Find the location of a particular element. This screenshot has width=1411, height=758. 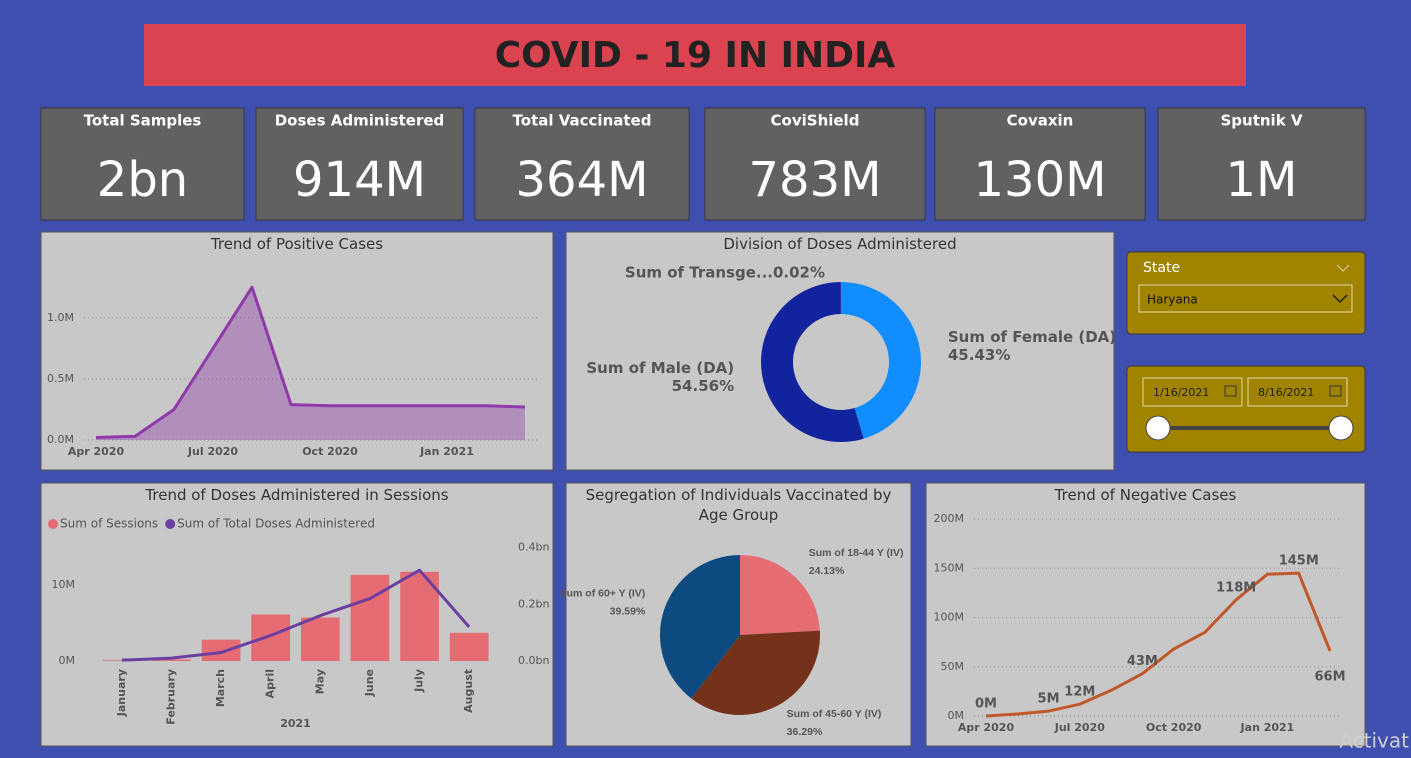

data-label: 0M is located at coordinates (986, 704).